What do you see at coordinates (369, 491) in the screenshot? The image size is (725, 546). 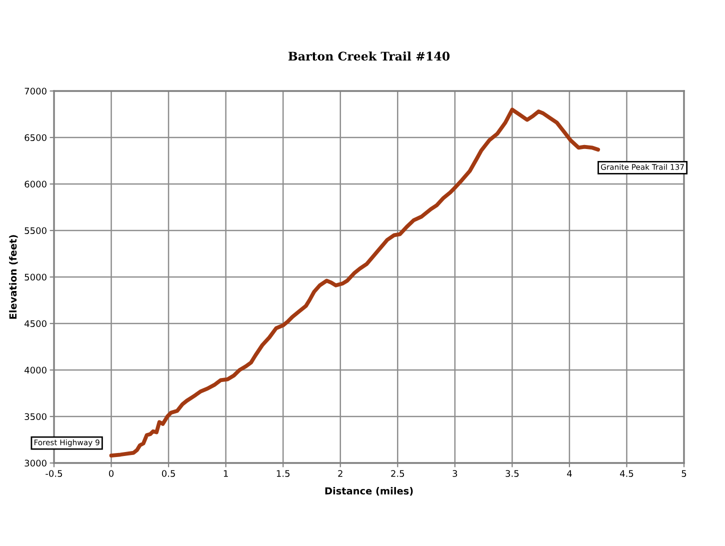 I see `x-axis-title: Distance (miles)` at bounding box center [369, 491].